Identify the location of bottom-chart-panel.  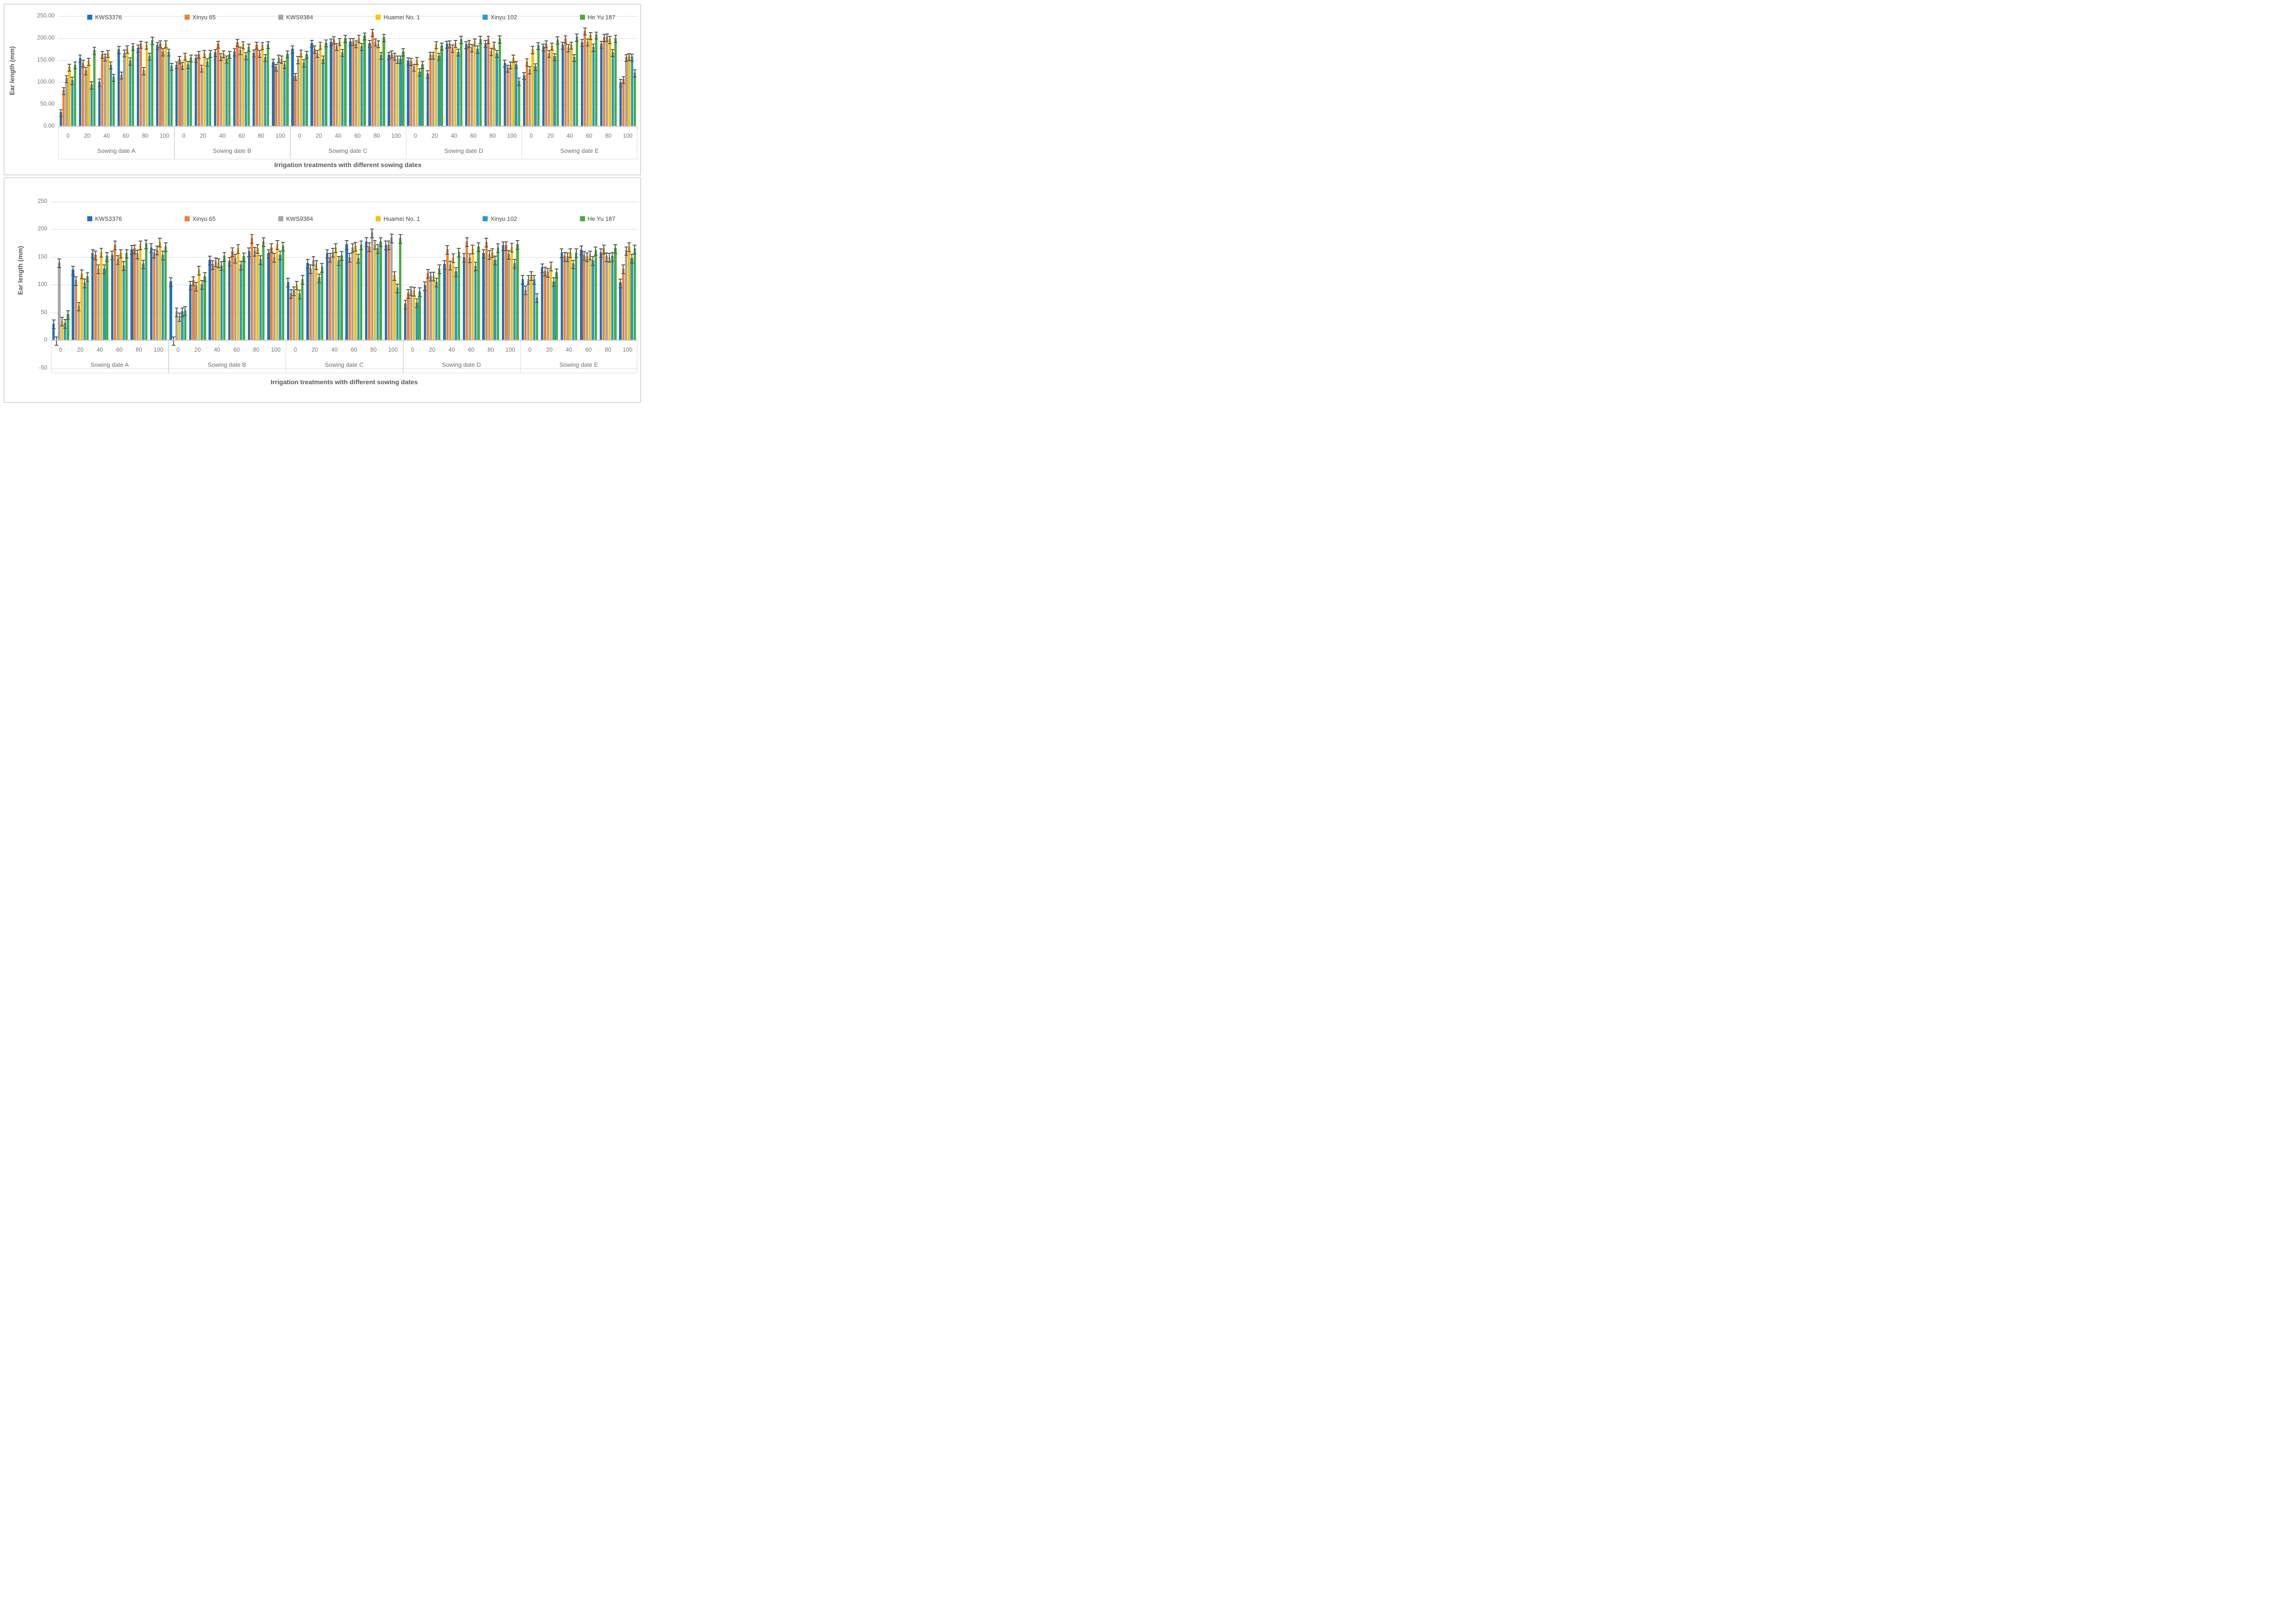
(323, 290).